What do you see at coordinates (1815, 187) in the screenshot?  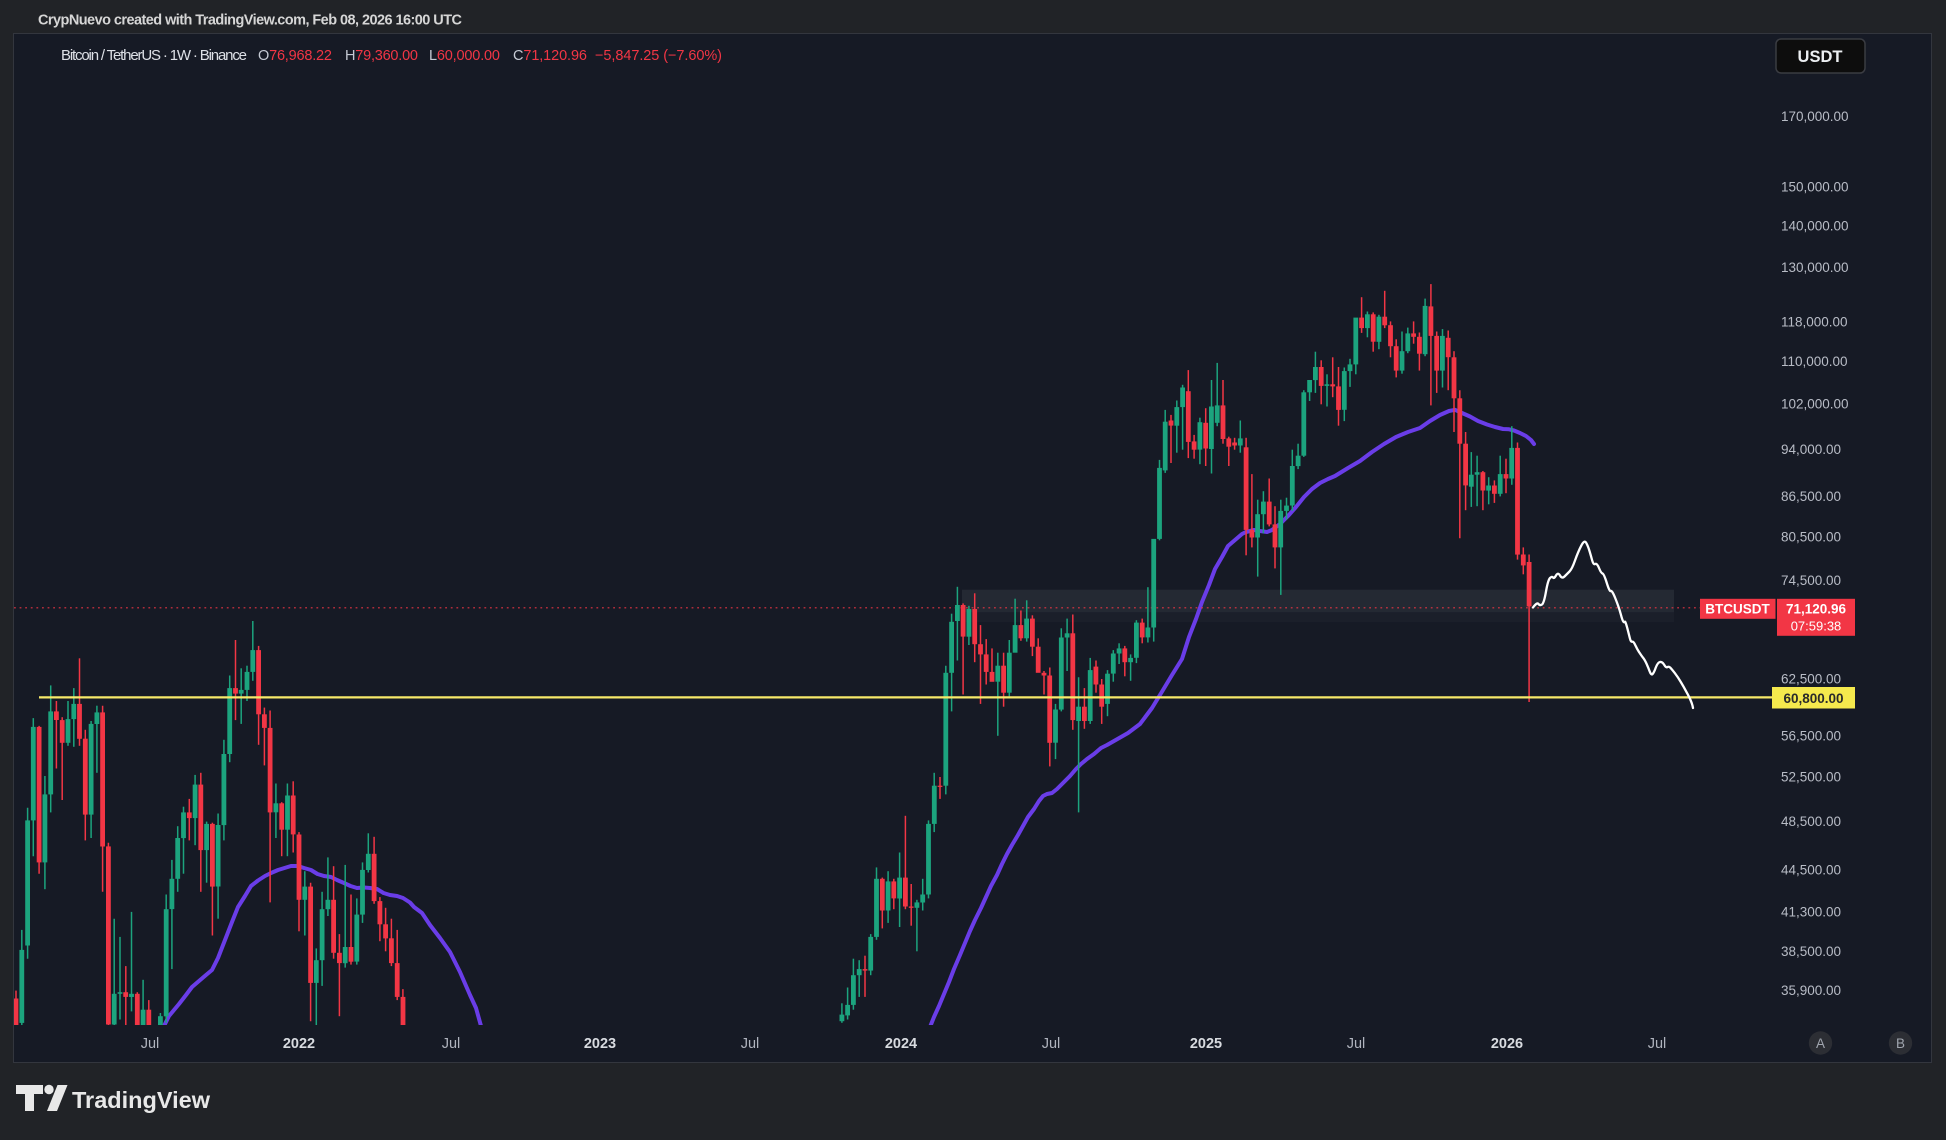 I see `svg-text: 150,000.00` at bounding box center [1815, 187].